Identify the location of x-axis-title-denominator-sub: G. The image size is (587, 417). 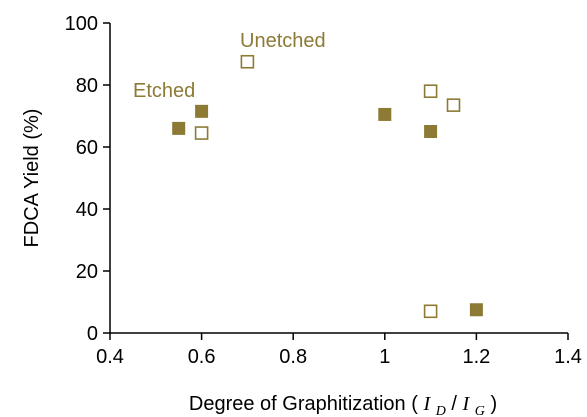
(480, 410).